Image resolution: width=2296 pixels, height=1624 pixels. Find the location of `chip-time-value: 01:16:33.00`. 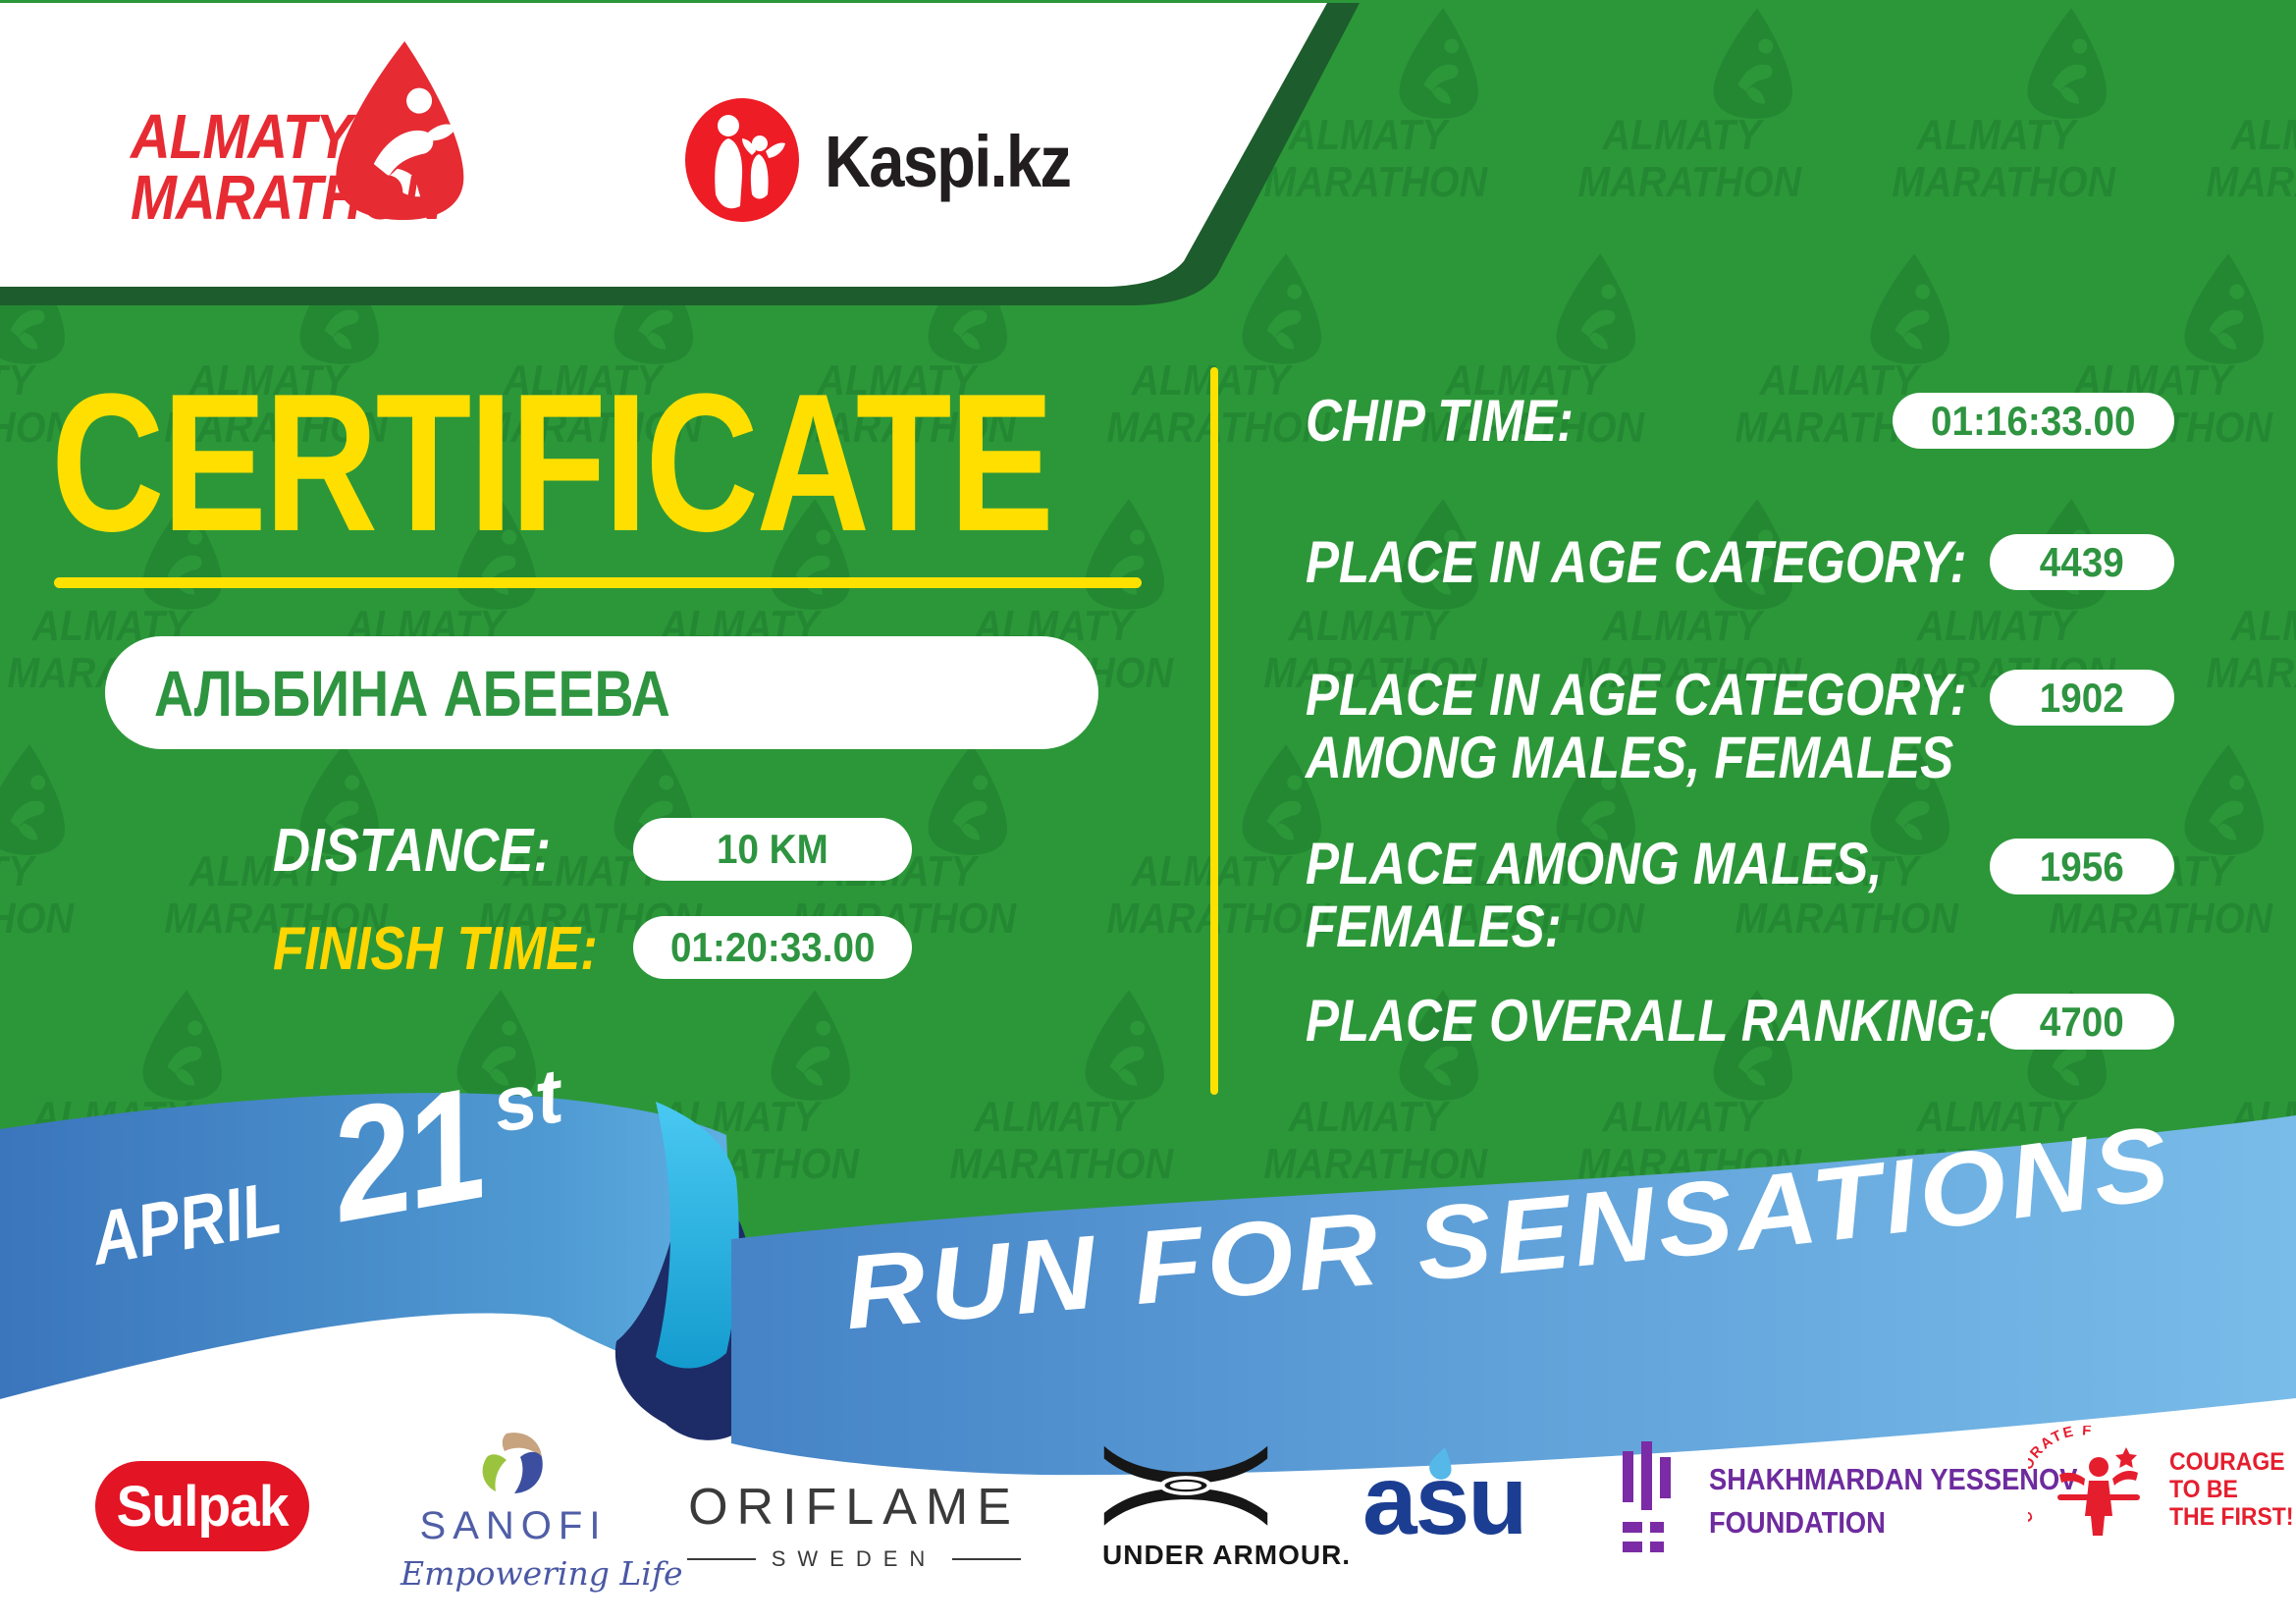

chip-time-value: 01:16:33.00 is located at coordinates (2034, 420).